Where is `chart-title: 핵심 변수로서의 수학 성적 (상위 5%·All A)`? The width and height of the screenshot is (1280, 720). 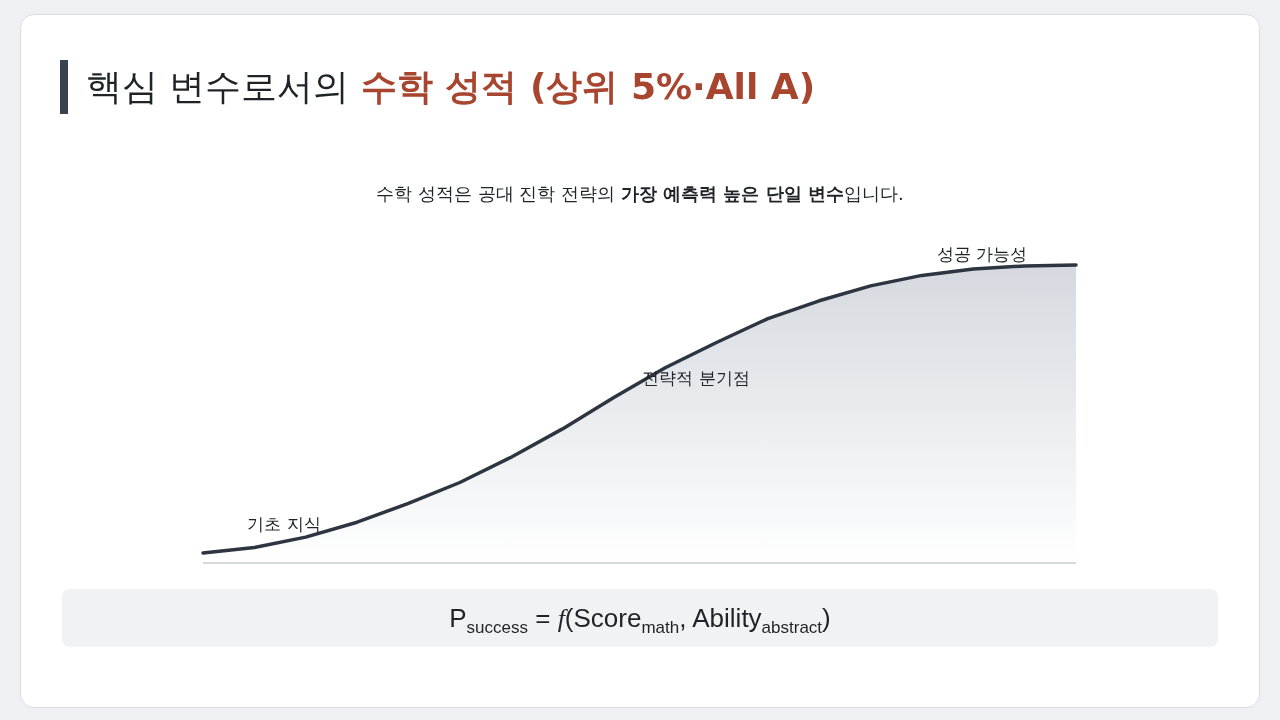
chart-title: 핵심 변수로서의 수학 성적 (상위 5%·All A) is located at coordinates (451, 86).